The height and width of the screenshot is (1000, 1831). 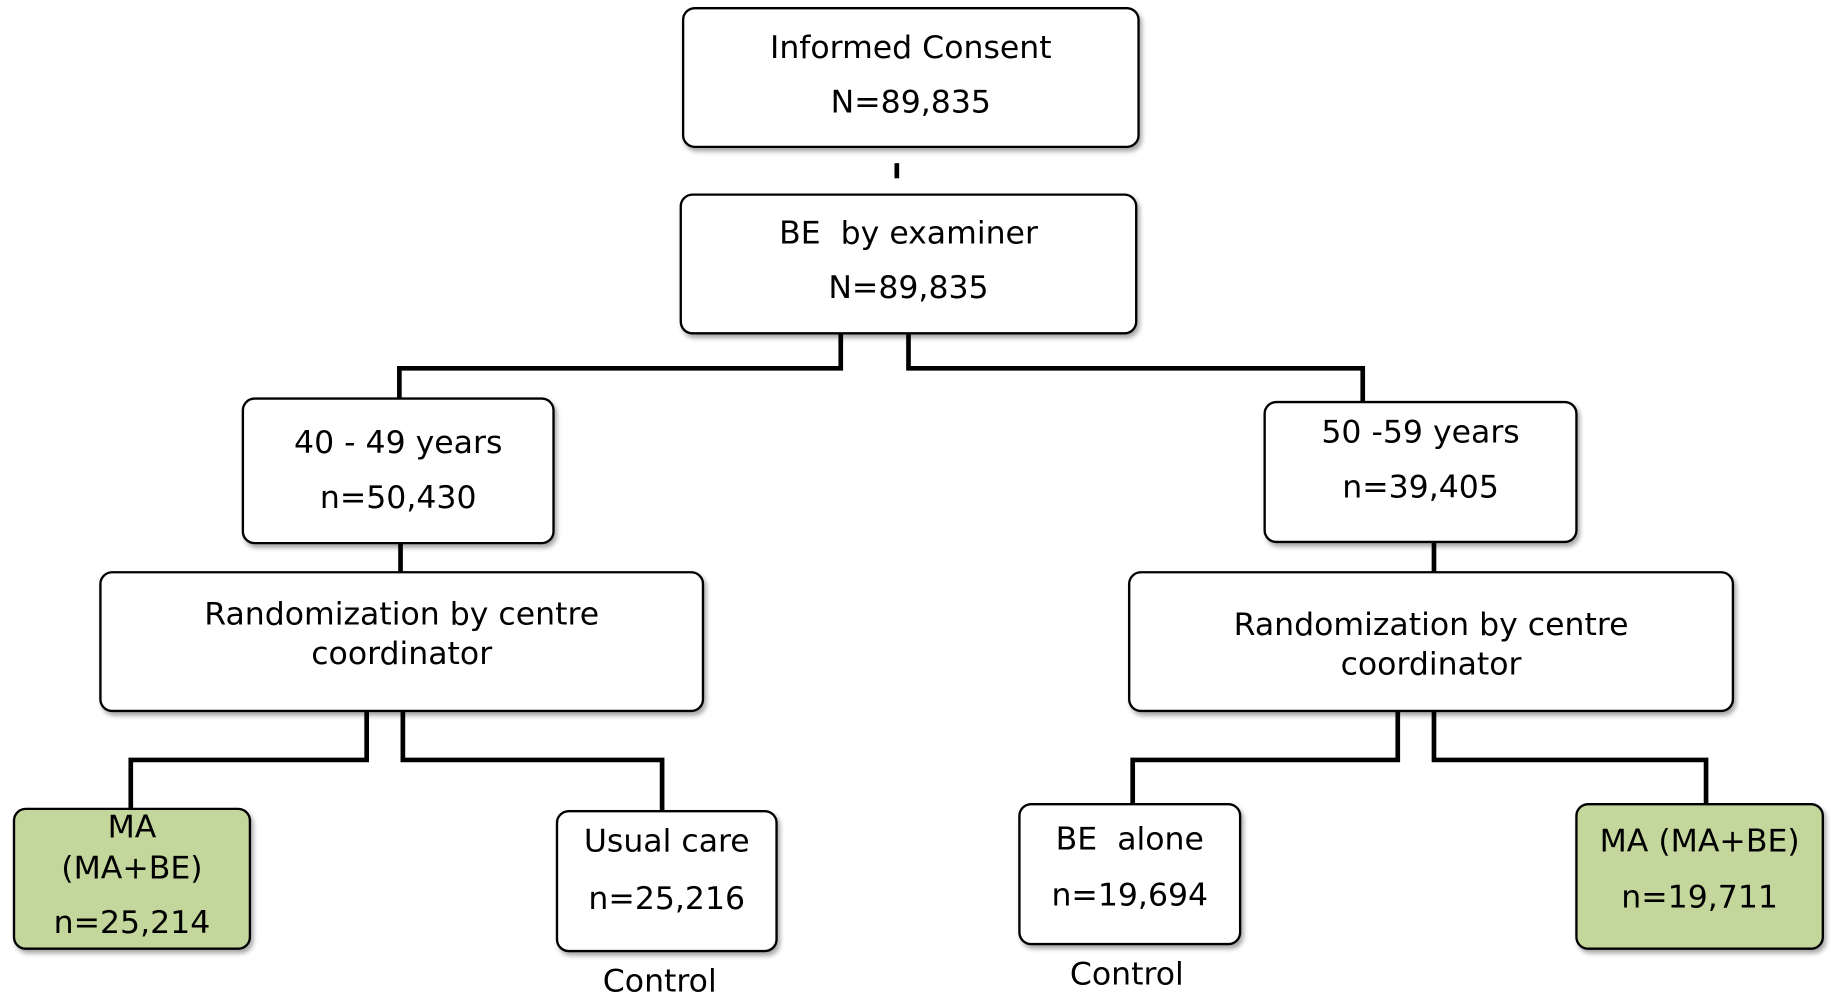 I want to click on node: Informed Consent N=89,835, so click(x=910, y=77).